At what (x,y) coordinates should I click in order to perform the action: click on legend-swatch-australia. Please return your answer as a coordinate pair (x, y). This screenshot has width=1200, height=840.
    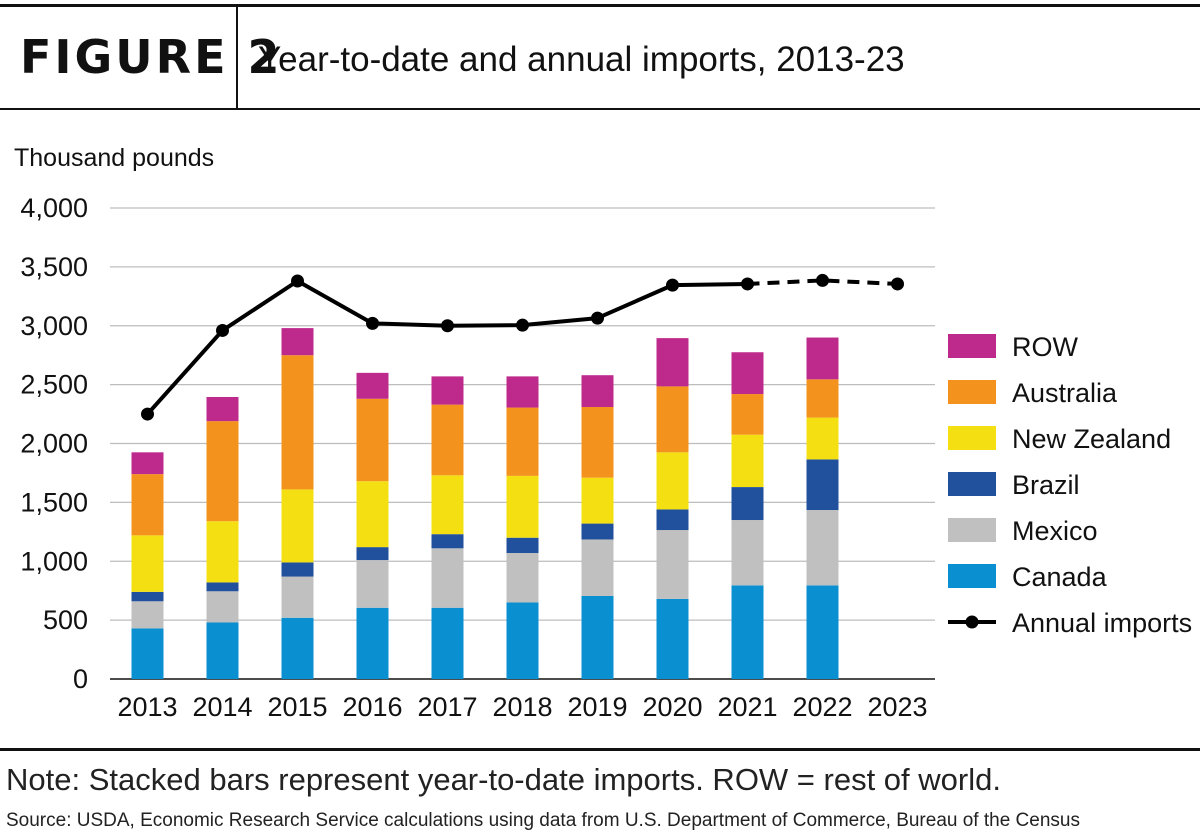
    Looking at the image, I should click on (972, 392).